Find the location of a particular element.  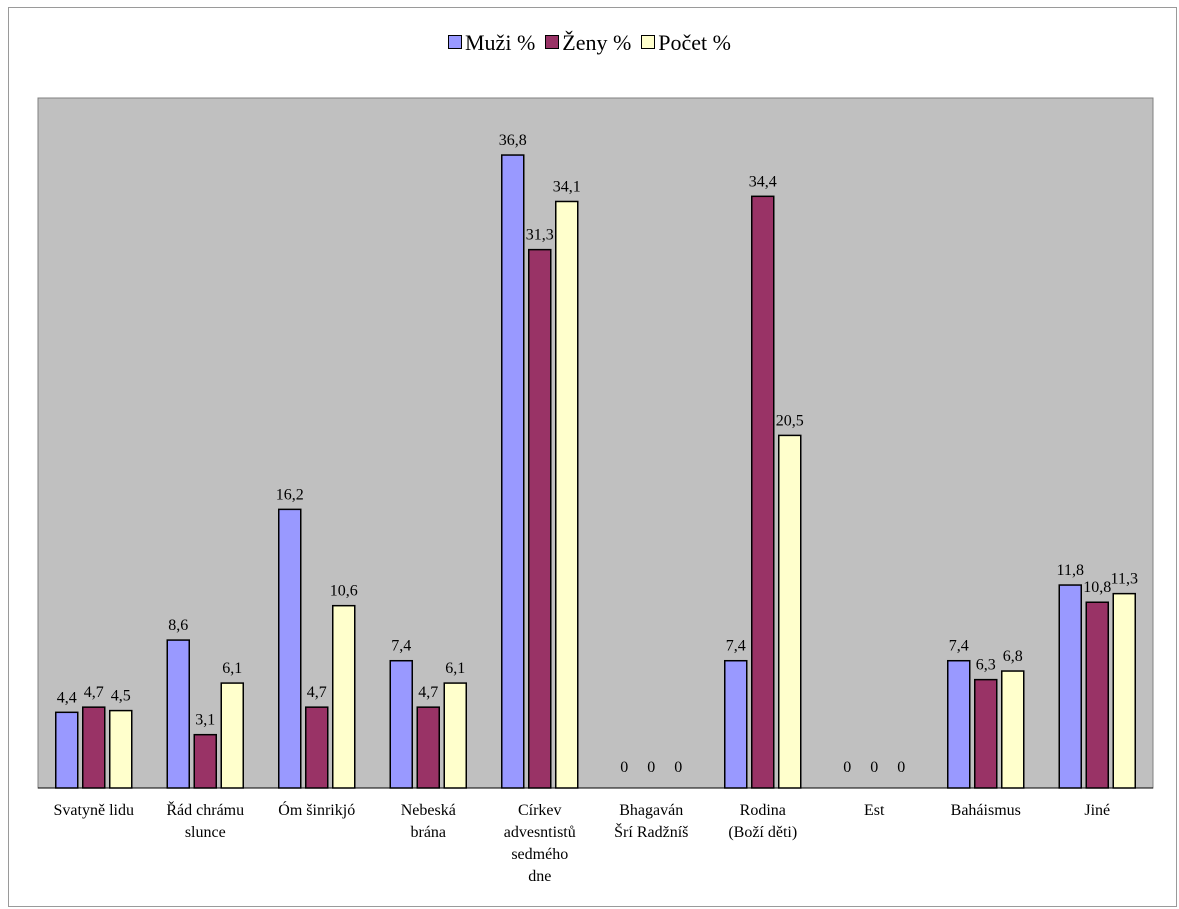

category-label-line: Jiné is located at coordinates (1097, 810).